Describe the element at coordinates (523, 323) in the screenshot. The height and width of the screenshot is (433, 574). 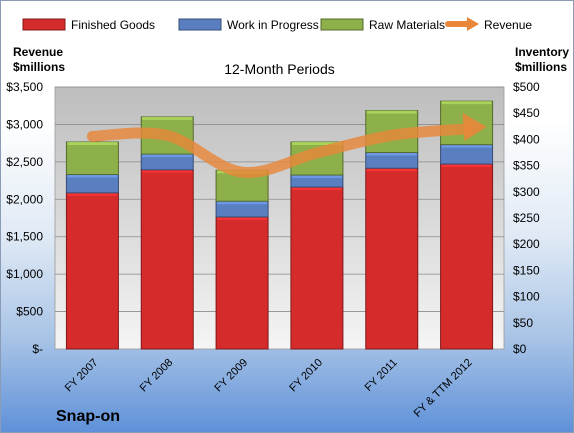
I see `right-tick-label: $50` at that location.